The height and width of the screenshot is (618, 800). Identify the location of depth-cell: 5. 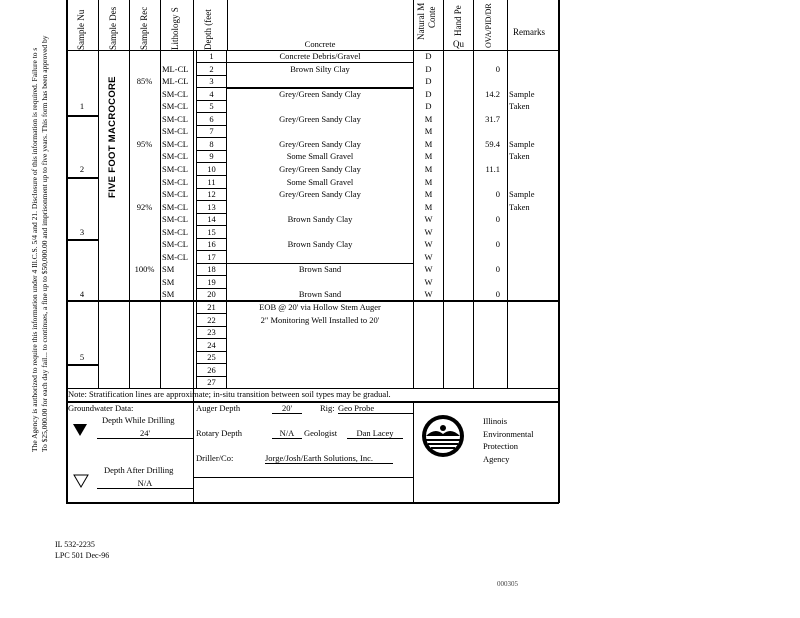
(211, 107).